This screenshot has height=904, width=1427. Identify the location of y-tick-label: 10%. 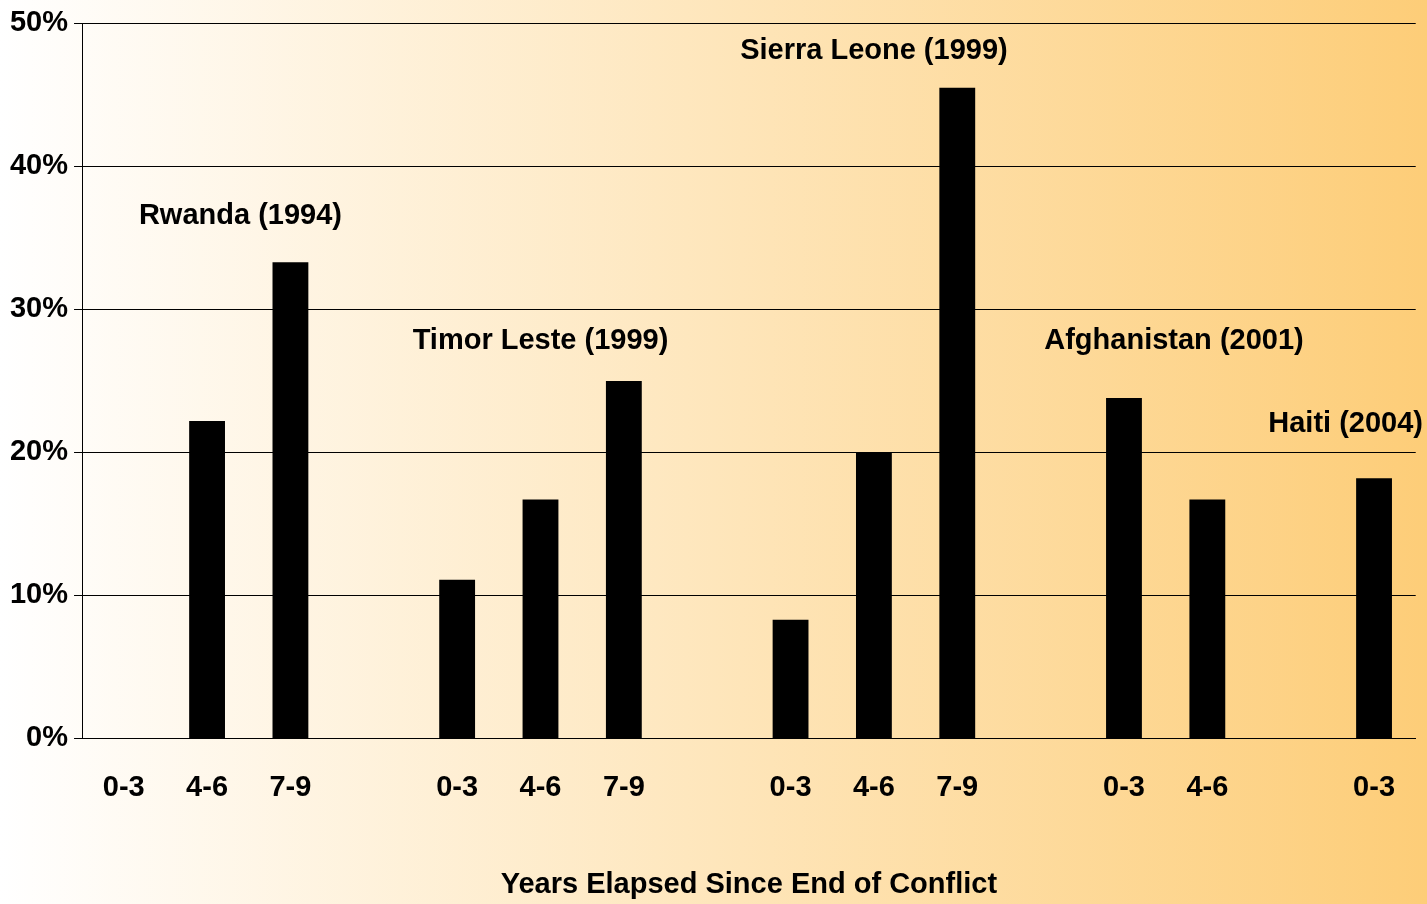
(39, 593).